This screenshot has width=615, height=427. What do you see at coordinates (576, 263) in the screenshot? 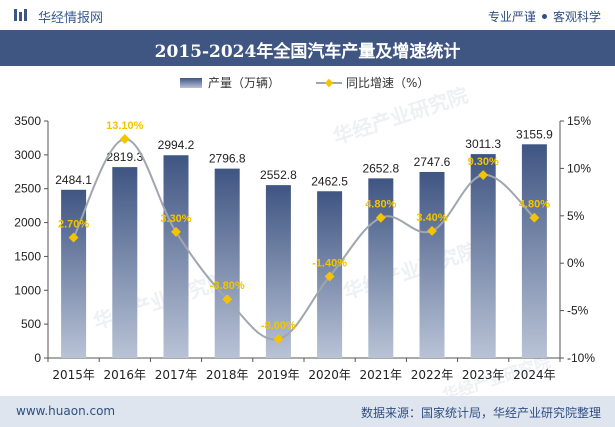
I see `y-right-tick-label: 0%` at bounding box center [576, 263].